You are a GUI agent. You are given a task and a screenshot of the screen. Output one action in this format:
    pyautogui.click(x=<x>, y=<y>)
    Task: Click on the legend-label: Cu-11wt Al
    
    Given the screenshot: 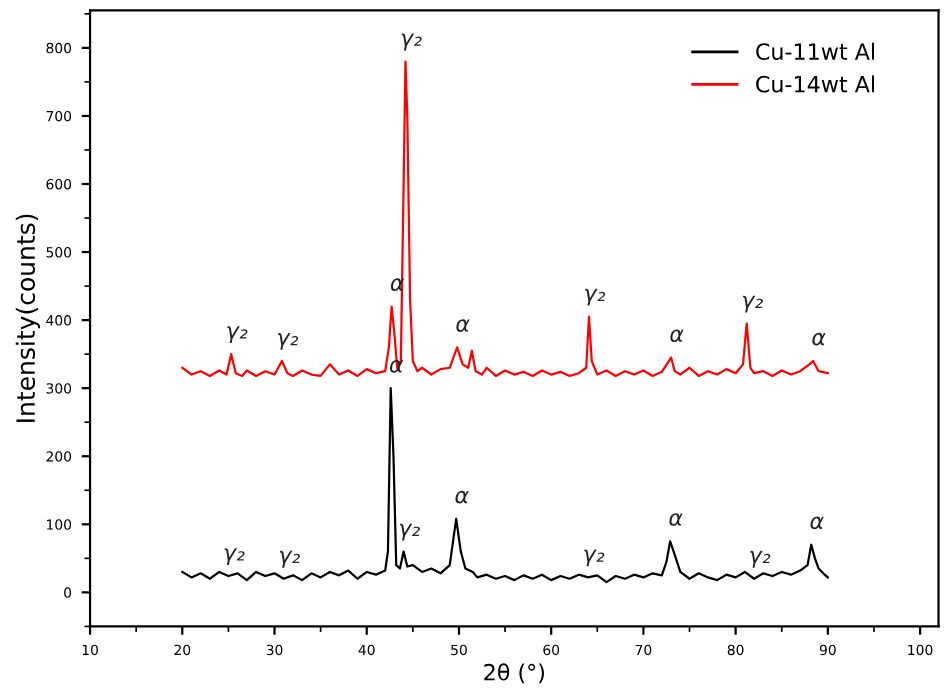 What is the action you would take?
    pyautogui.click(x=815, y=51)
    